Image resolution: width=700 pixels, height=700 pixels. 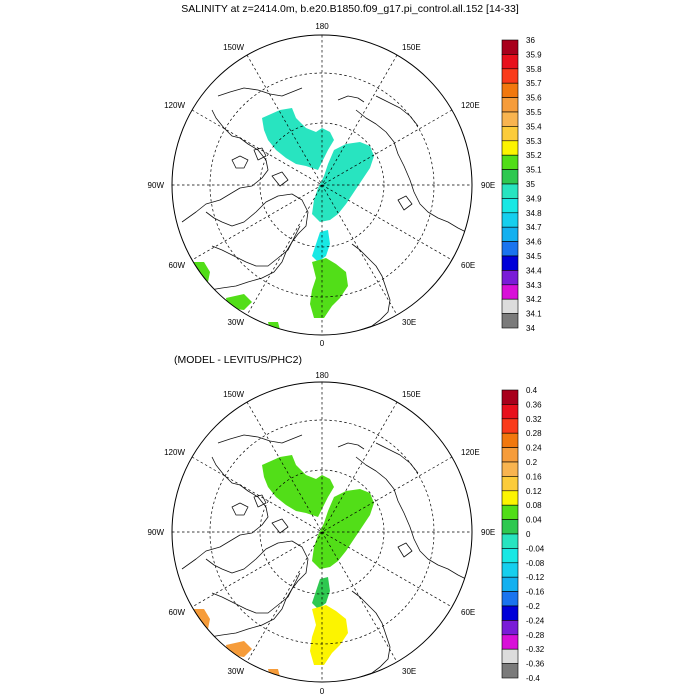 I want to click on lon-label-150e: 150E, so click(x=411, y=47).